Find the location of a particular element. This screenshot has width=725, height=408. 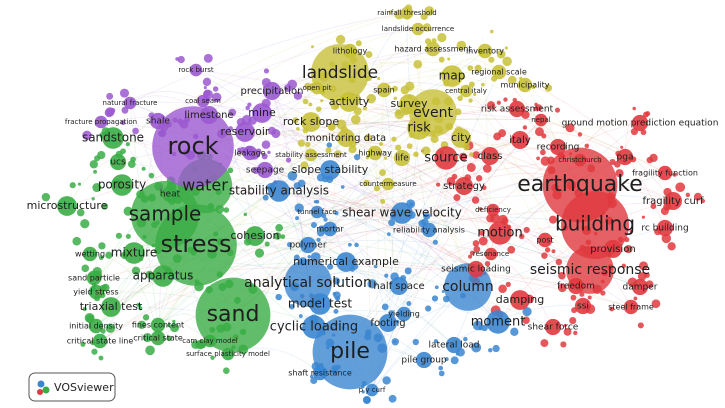

node-label: seismic response is located at coordinates (590, 270).